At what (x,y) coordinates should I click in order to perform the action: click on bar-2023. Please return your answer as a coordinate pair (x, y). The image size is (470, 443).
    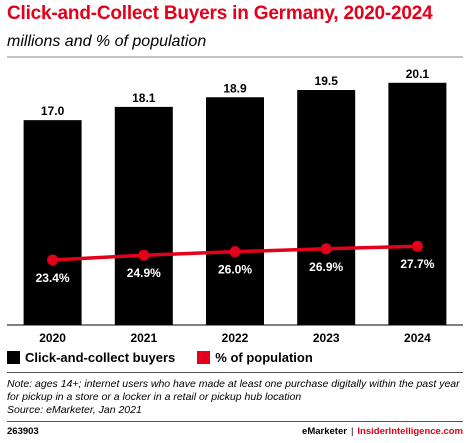
    Looking at the image, I should click on (326, 208).